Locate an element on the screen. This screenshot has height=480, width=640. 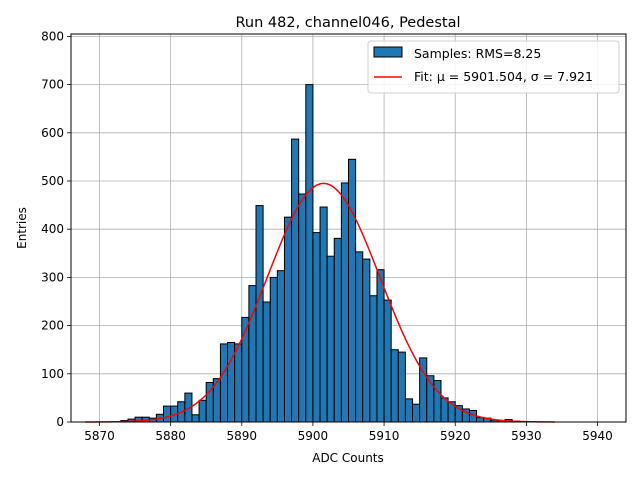
y-tick-label: 100 is located at coordinates (52, 374).